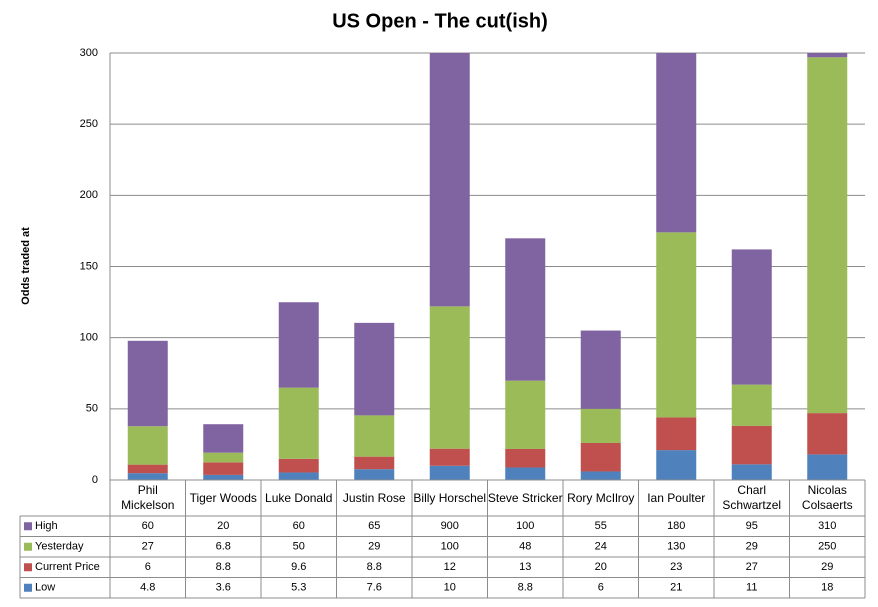 This screenshot has height=607, width=878. Describe the element at coordinates (148, 526) in the screenshot. I see `table-value: 60` at that location.